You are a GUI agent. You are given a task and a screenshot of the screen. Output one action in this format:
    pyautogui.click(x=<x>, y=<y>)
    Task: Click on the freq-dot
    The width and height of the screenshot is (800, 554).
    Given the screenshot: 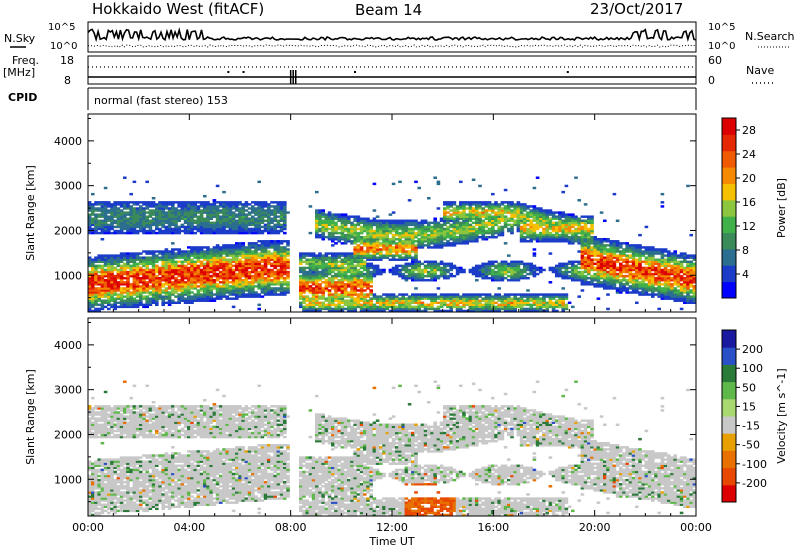 What is the action you would take?
    pyautogui.click(x=228, y=72)
    